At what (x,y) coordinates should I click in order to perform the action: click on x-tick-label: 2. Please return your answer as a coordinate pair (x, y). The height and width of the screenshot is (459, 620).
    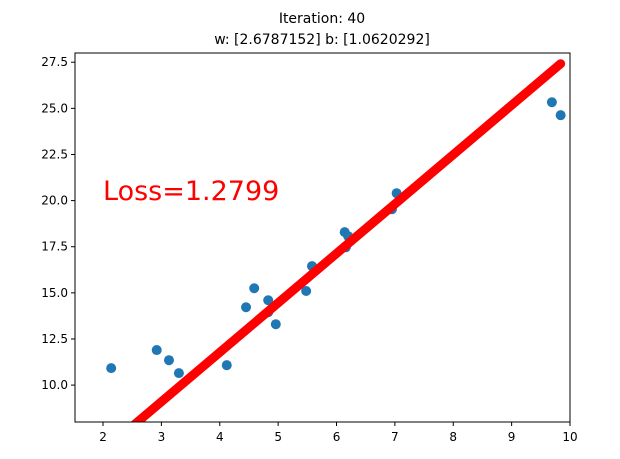
    Looking at the image, I should click on (103, 437).